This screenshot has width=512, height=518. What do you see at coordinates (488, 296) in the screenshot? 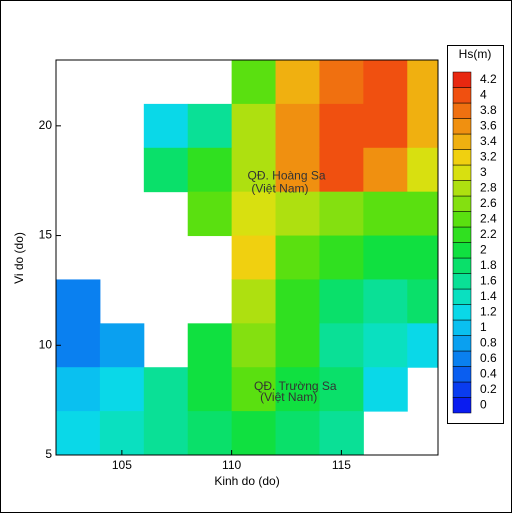
I see `colorbar-label: 1.4` at bounding box center [488, 296].